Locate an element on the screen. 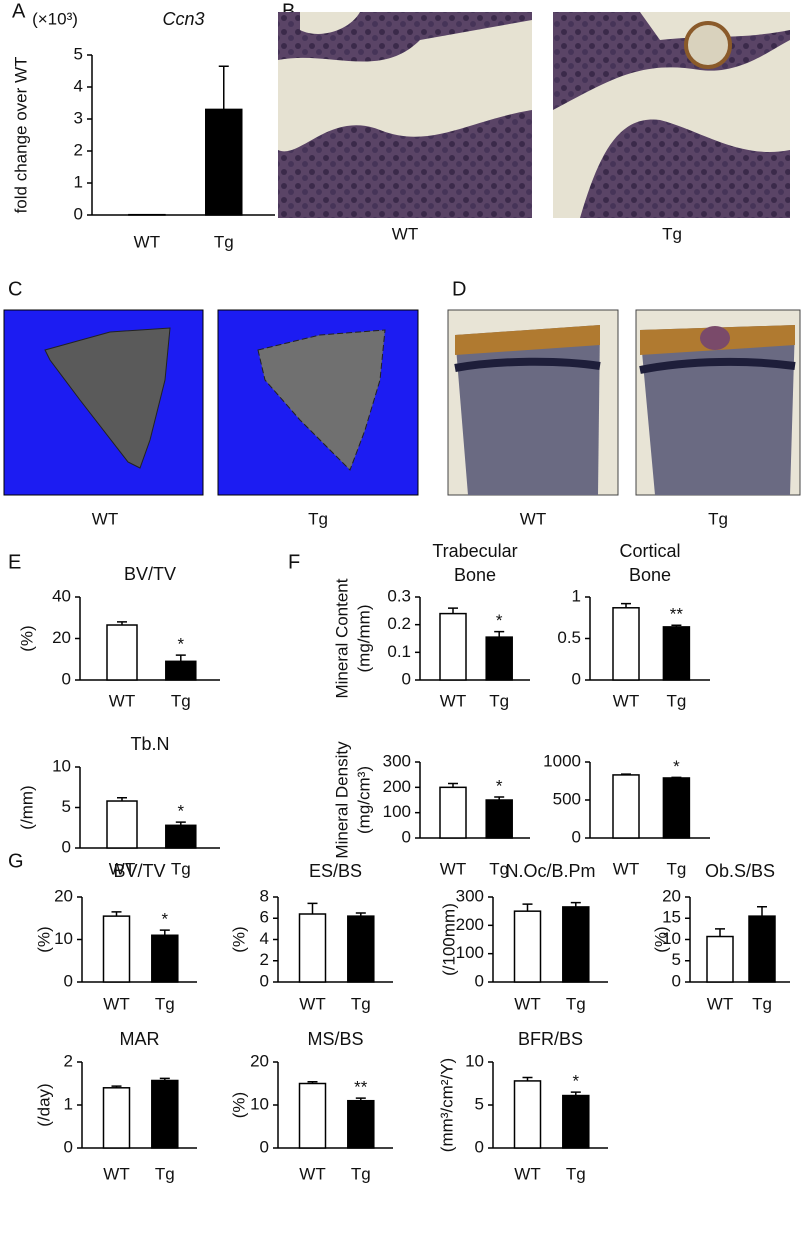  y-tick-label: 0.2 is located at coordinates (399, 623).